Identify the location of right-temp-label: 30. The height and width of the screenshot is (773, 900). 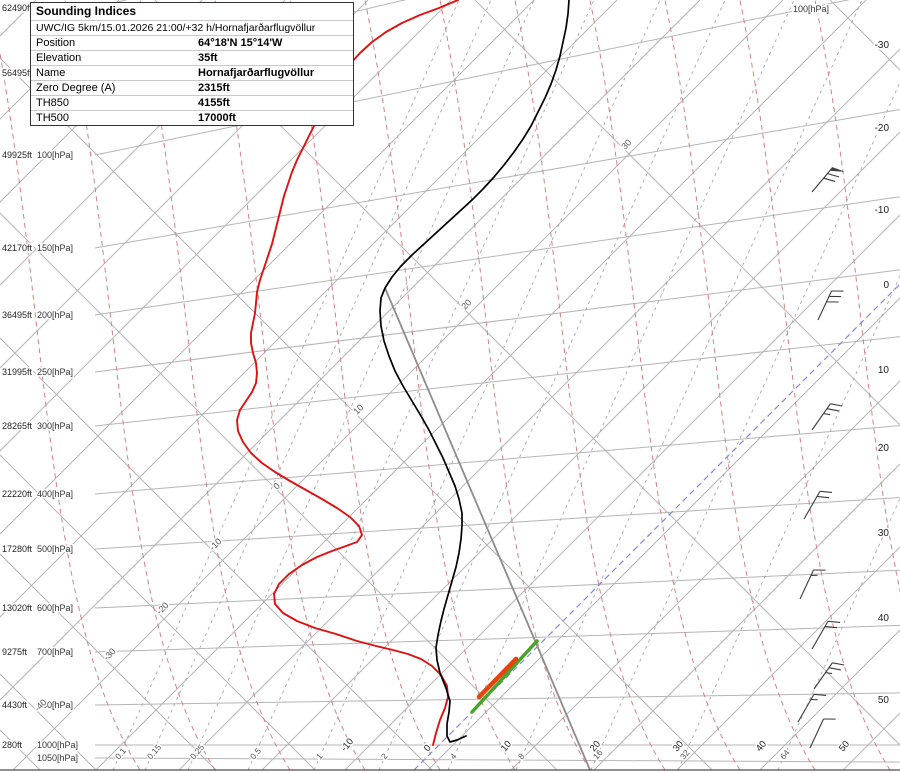
(884, 533).